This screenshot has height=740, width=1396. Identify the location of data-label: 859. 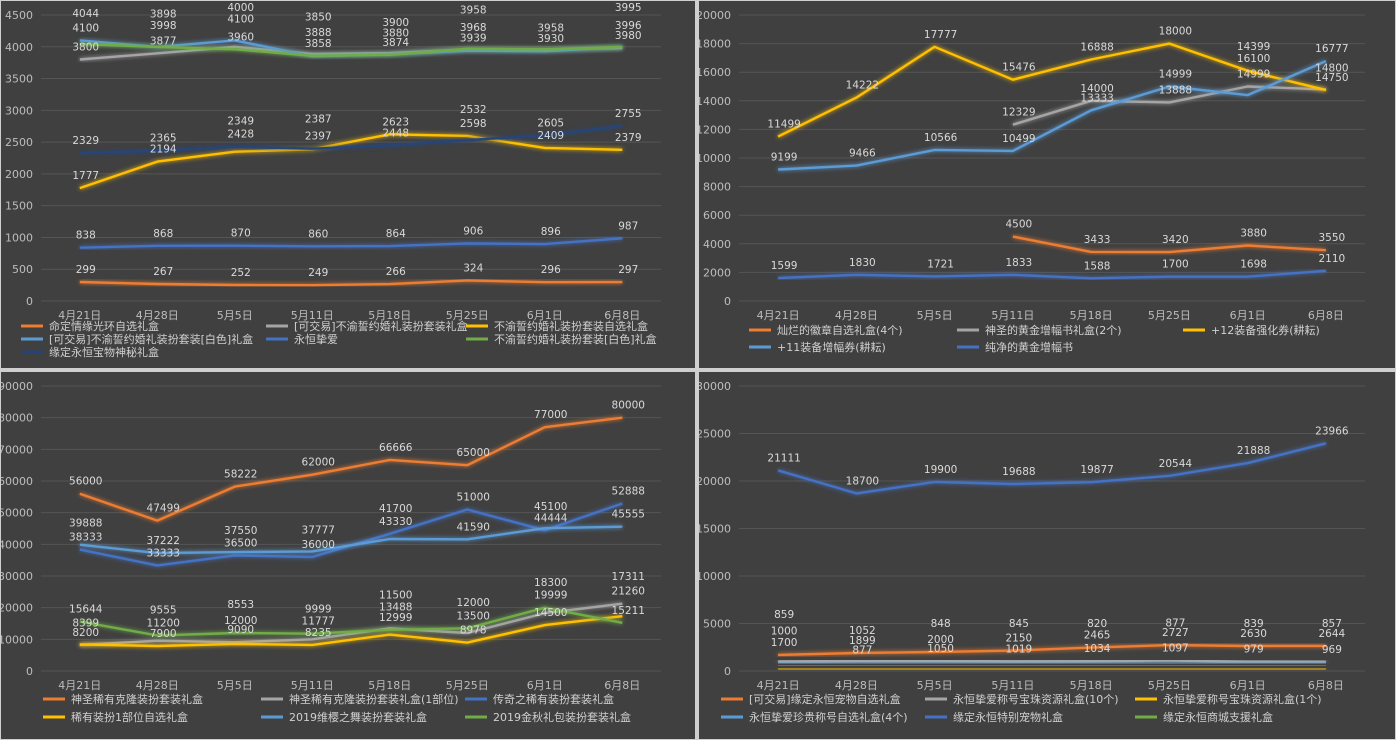
(784, 615).